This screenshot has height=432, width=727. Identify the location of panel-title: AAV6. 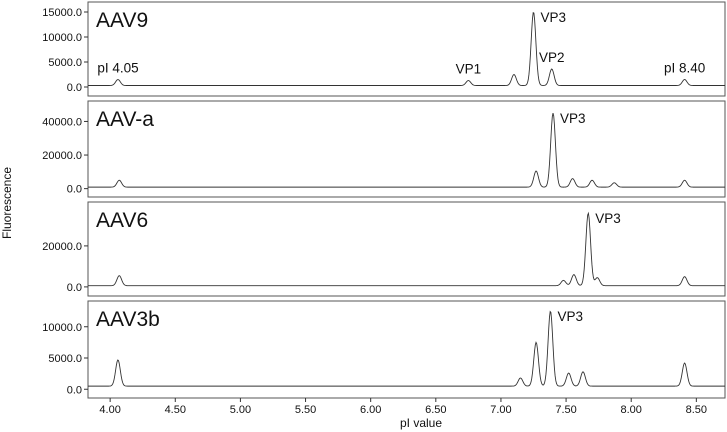
(122, 220).